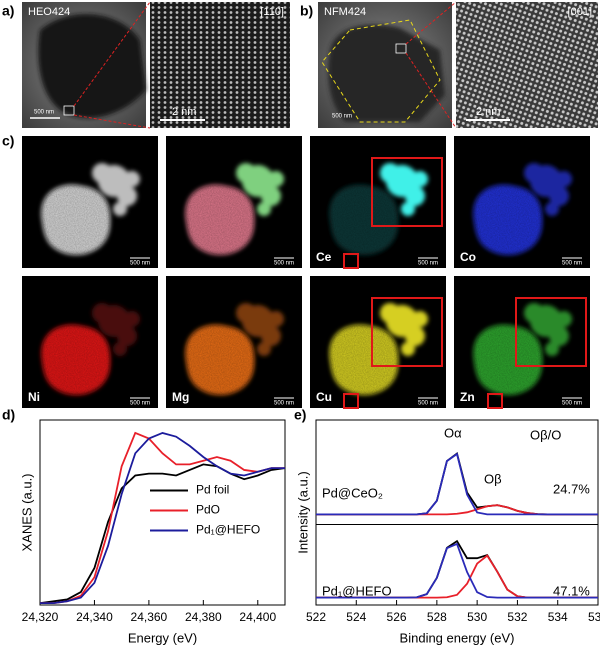 The width and height of the screenshot is (600, 665). Describe the element at coordinates (467, 397) in the screenshot. I see `element-label: Zn` at that location.